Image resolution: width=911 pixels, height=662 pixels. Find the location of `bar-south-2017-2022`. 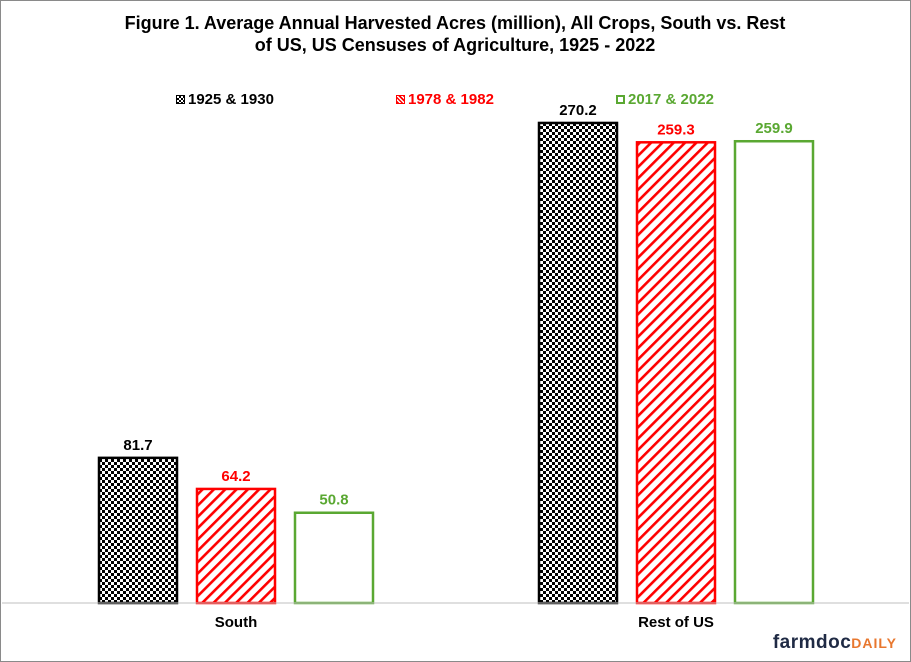

bar-south-2017-2022 is located at coordinates (334, 558).